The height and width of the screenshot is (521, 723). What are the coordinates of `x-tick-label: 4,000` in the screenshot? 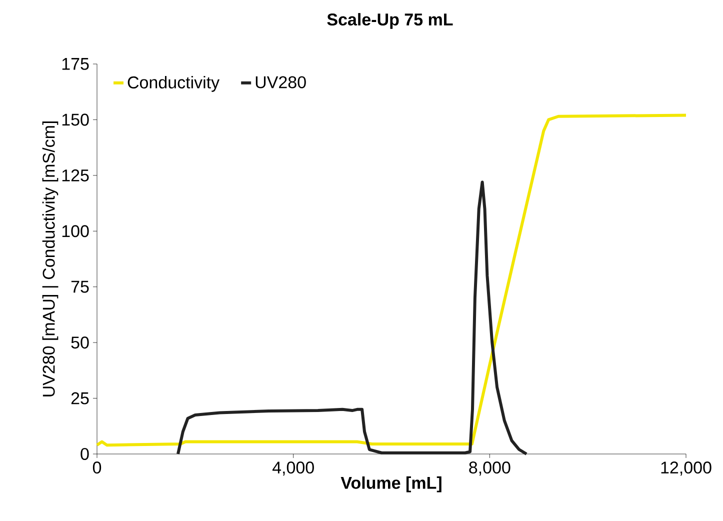 It's located at (293, 469).